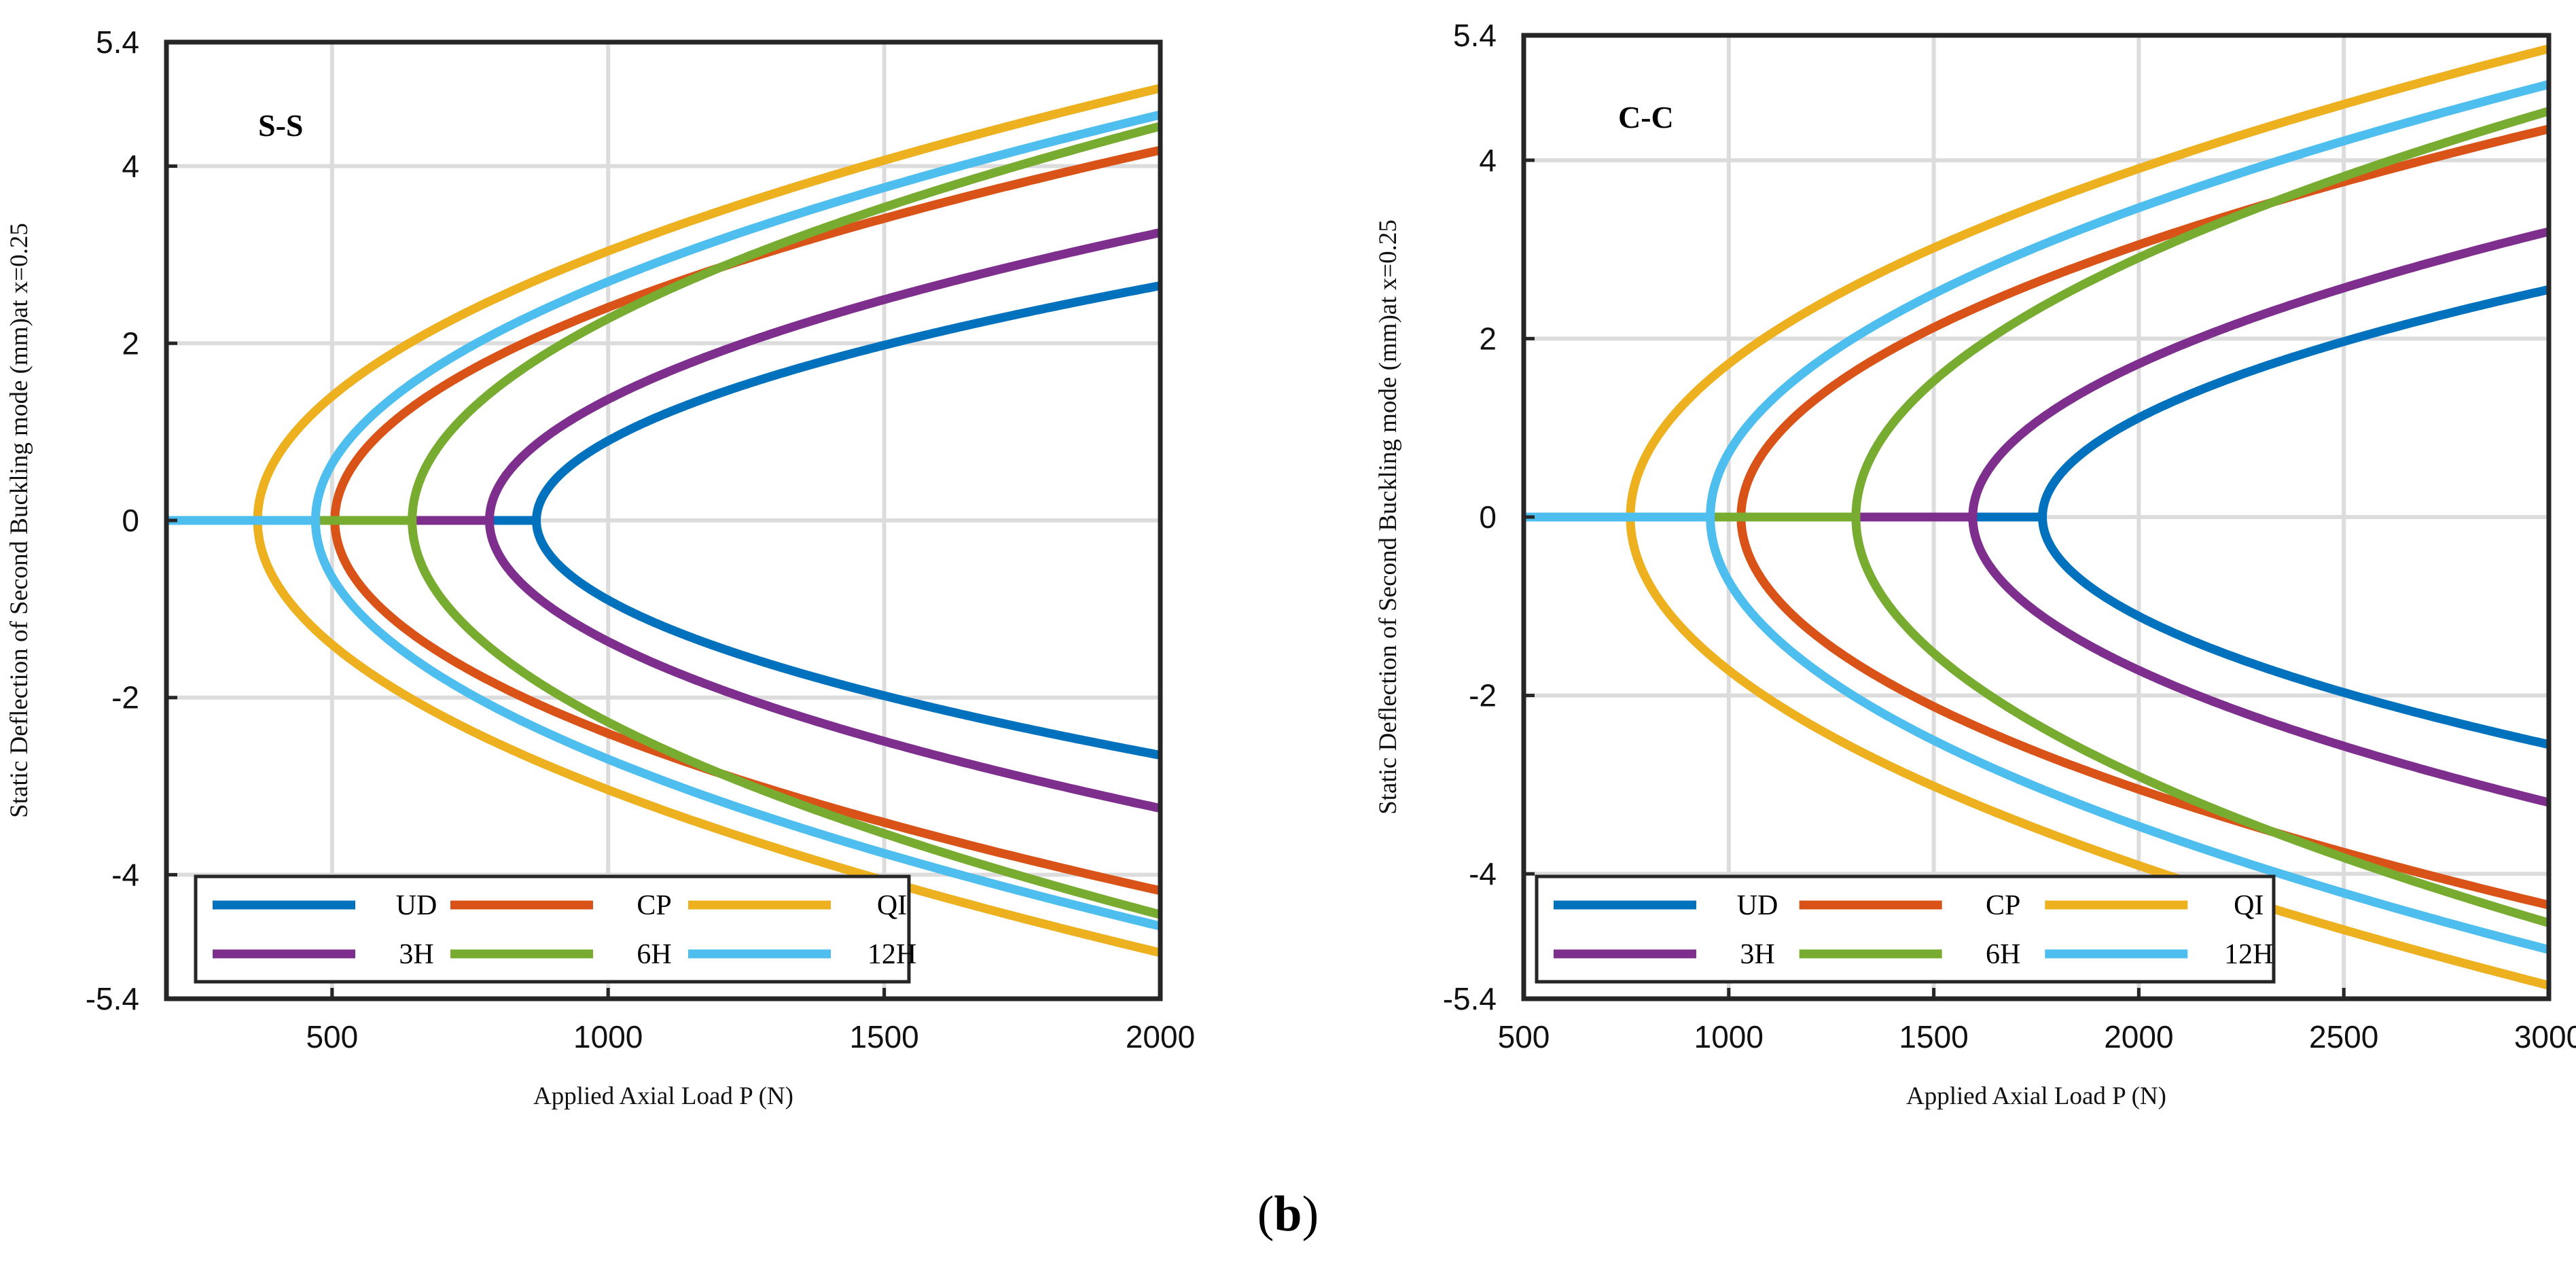  I want to click on panel-label: C-C, so click(1646, 118).